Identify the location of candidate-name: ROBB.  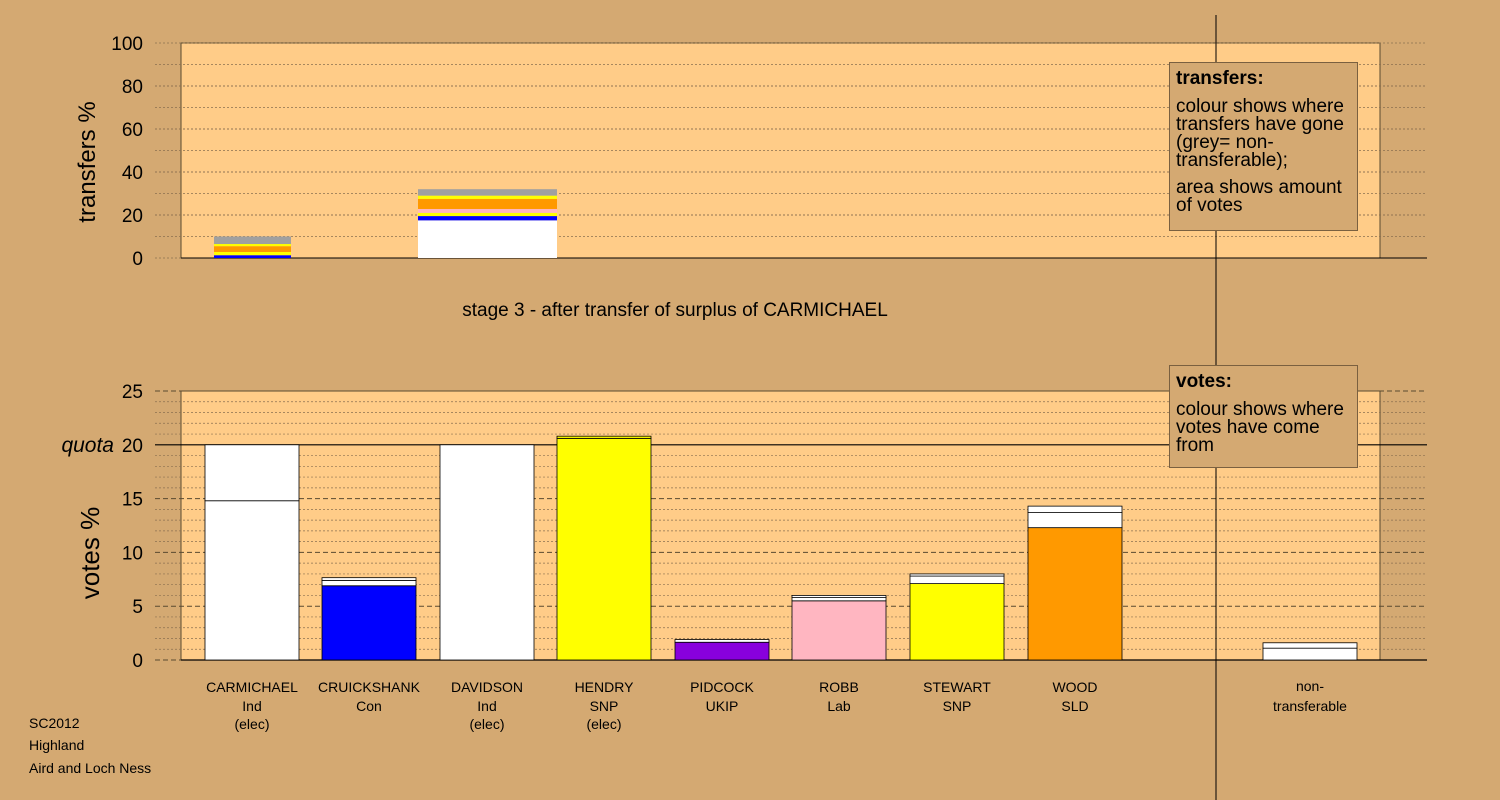
(839, 687).